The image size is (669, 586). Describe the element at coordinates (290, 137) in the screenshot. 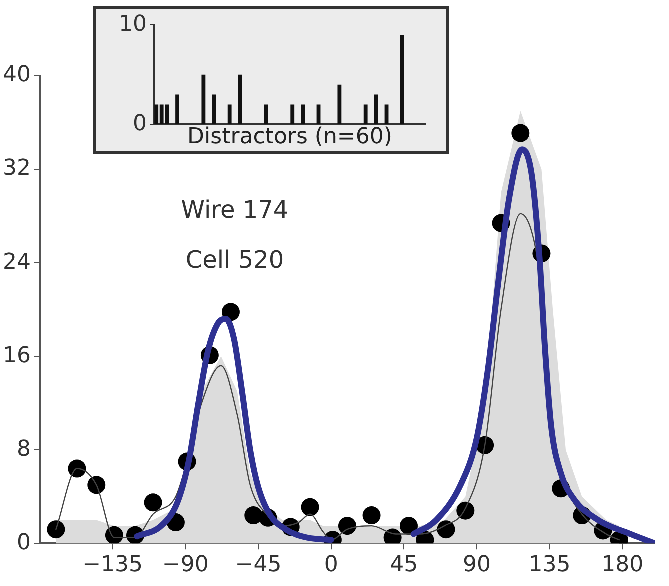

I see `x-axis-title: Distractors (n=60)` at that location.